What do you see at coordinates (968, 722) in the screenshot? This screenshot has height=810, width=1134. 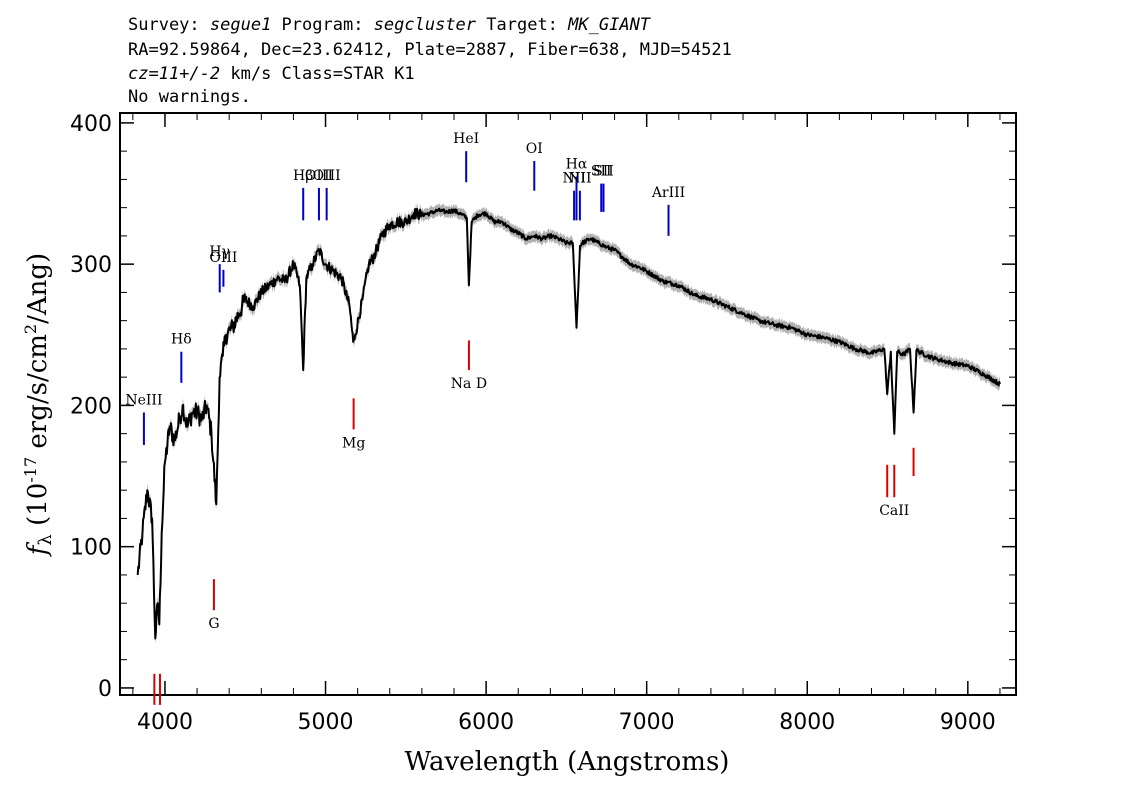 I see `x-tick-label: 9000` at bounding box center [968, 722].